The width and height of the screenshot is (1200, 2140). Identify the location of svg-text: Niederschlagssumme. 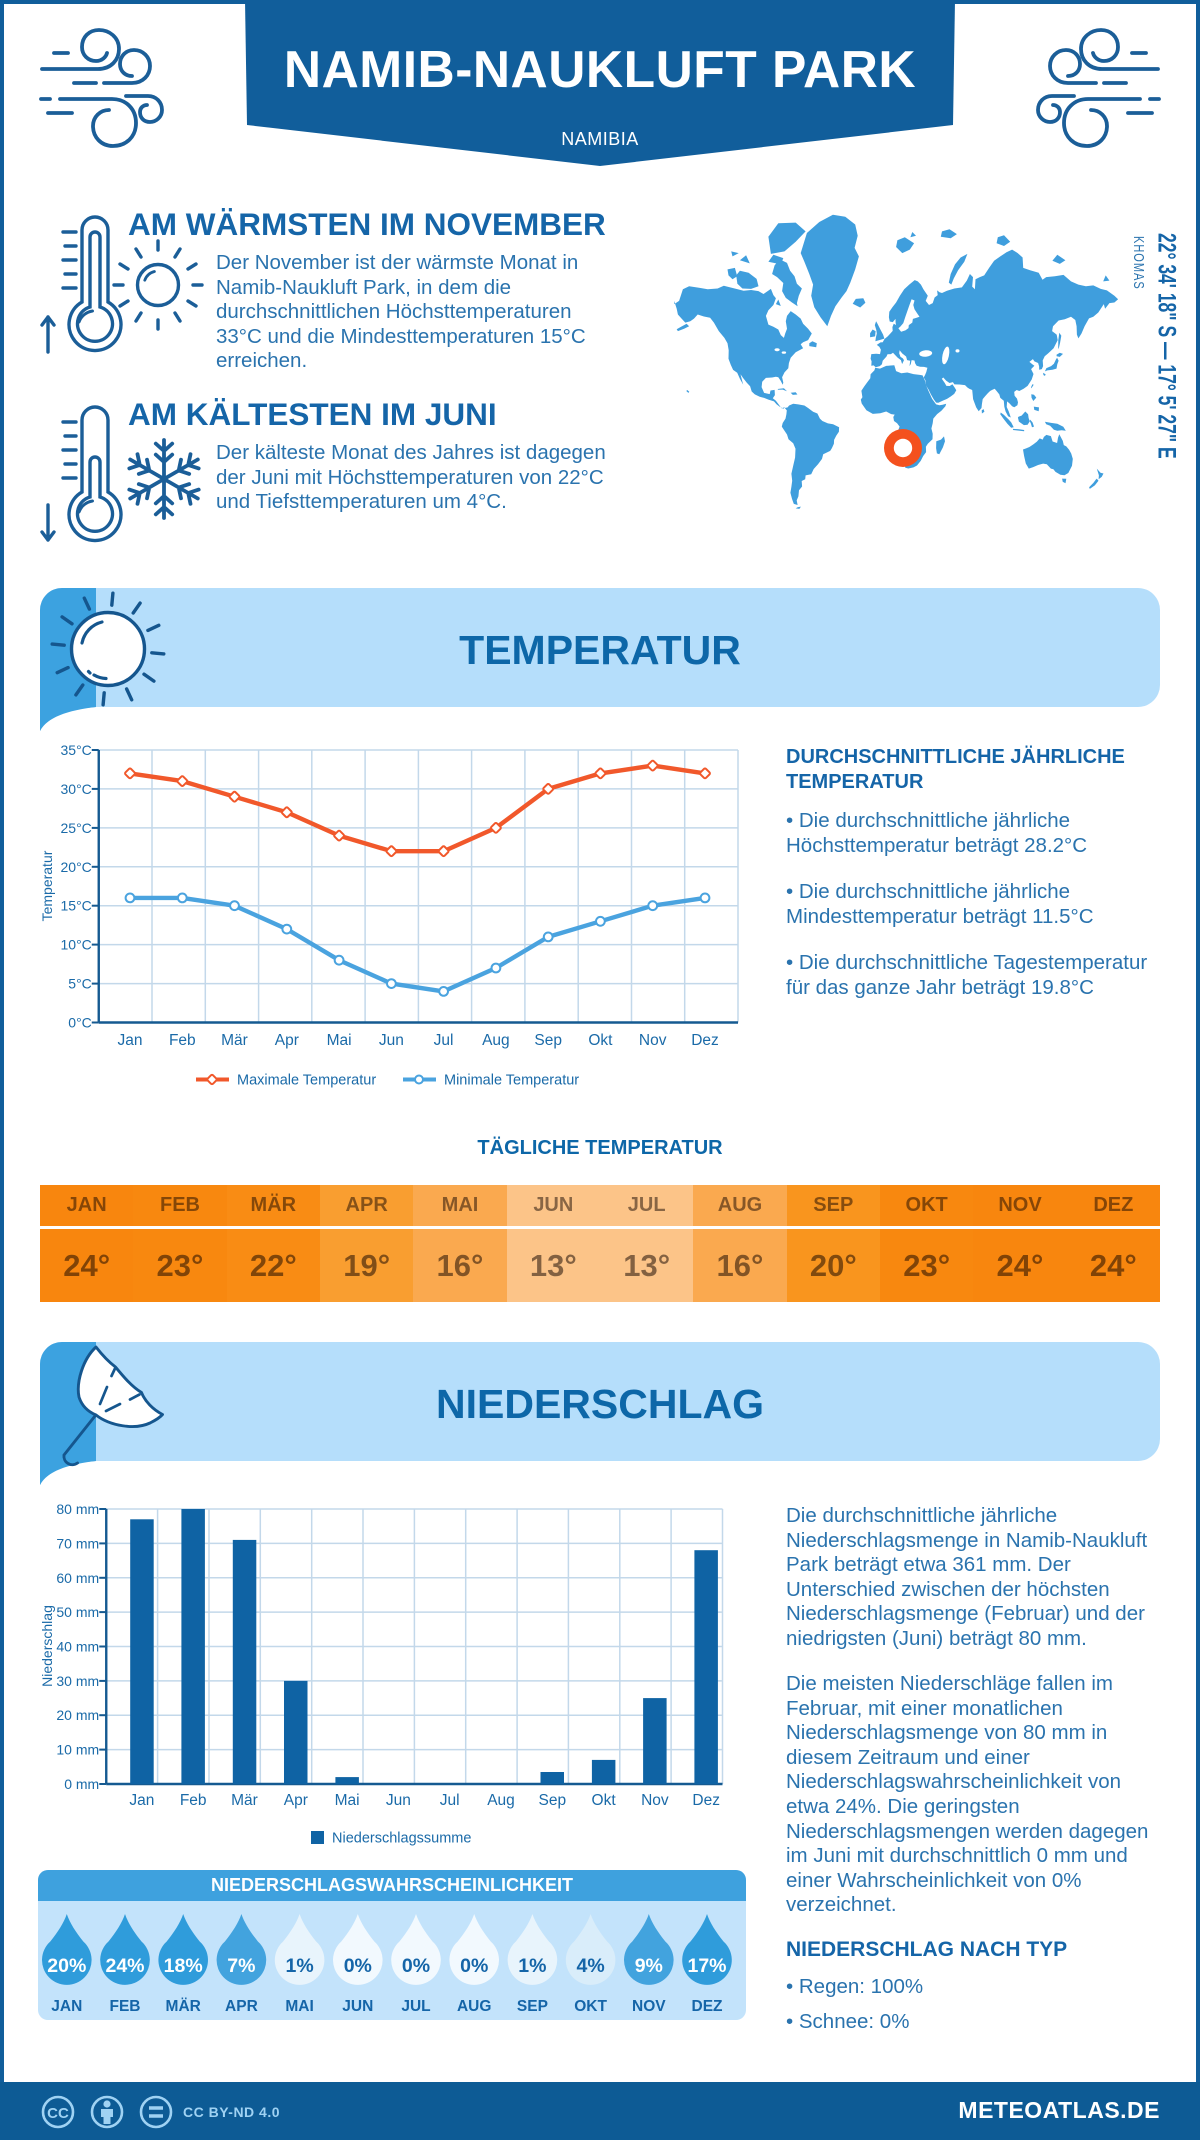
(401, 1839).